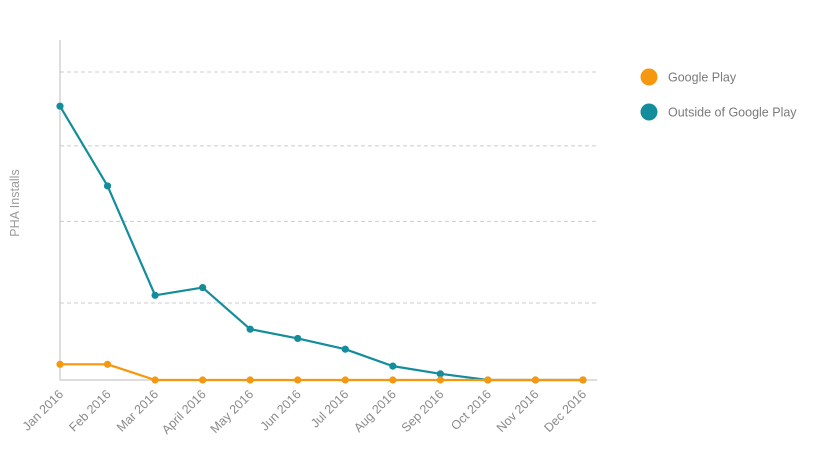 The image size is (816, 459). I want to click on series-line-google-play, so click(321, 372).